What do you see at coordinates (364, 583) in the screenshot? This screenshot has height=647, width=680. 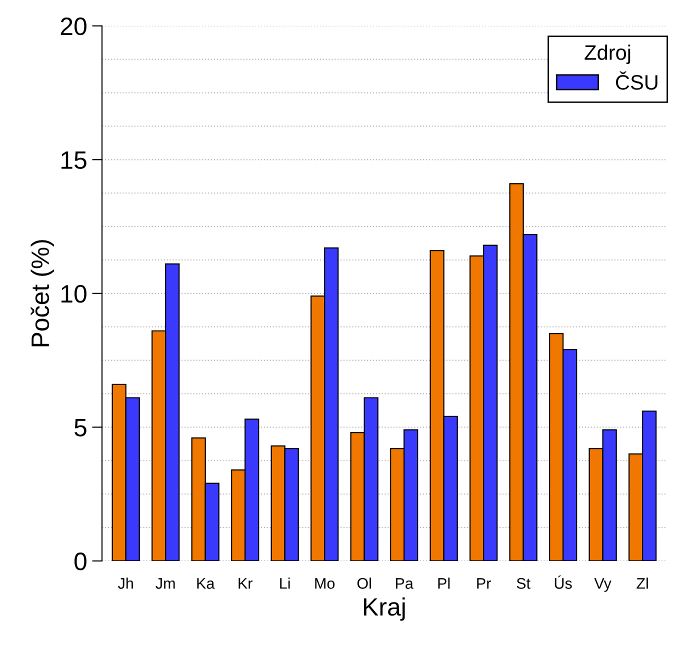 I see `x-tick-label: Ol` at bounding box center [364, 583].